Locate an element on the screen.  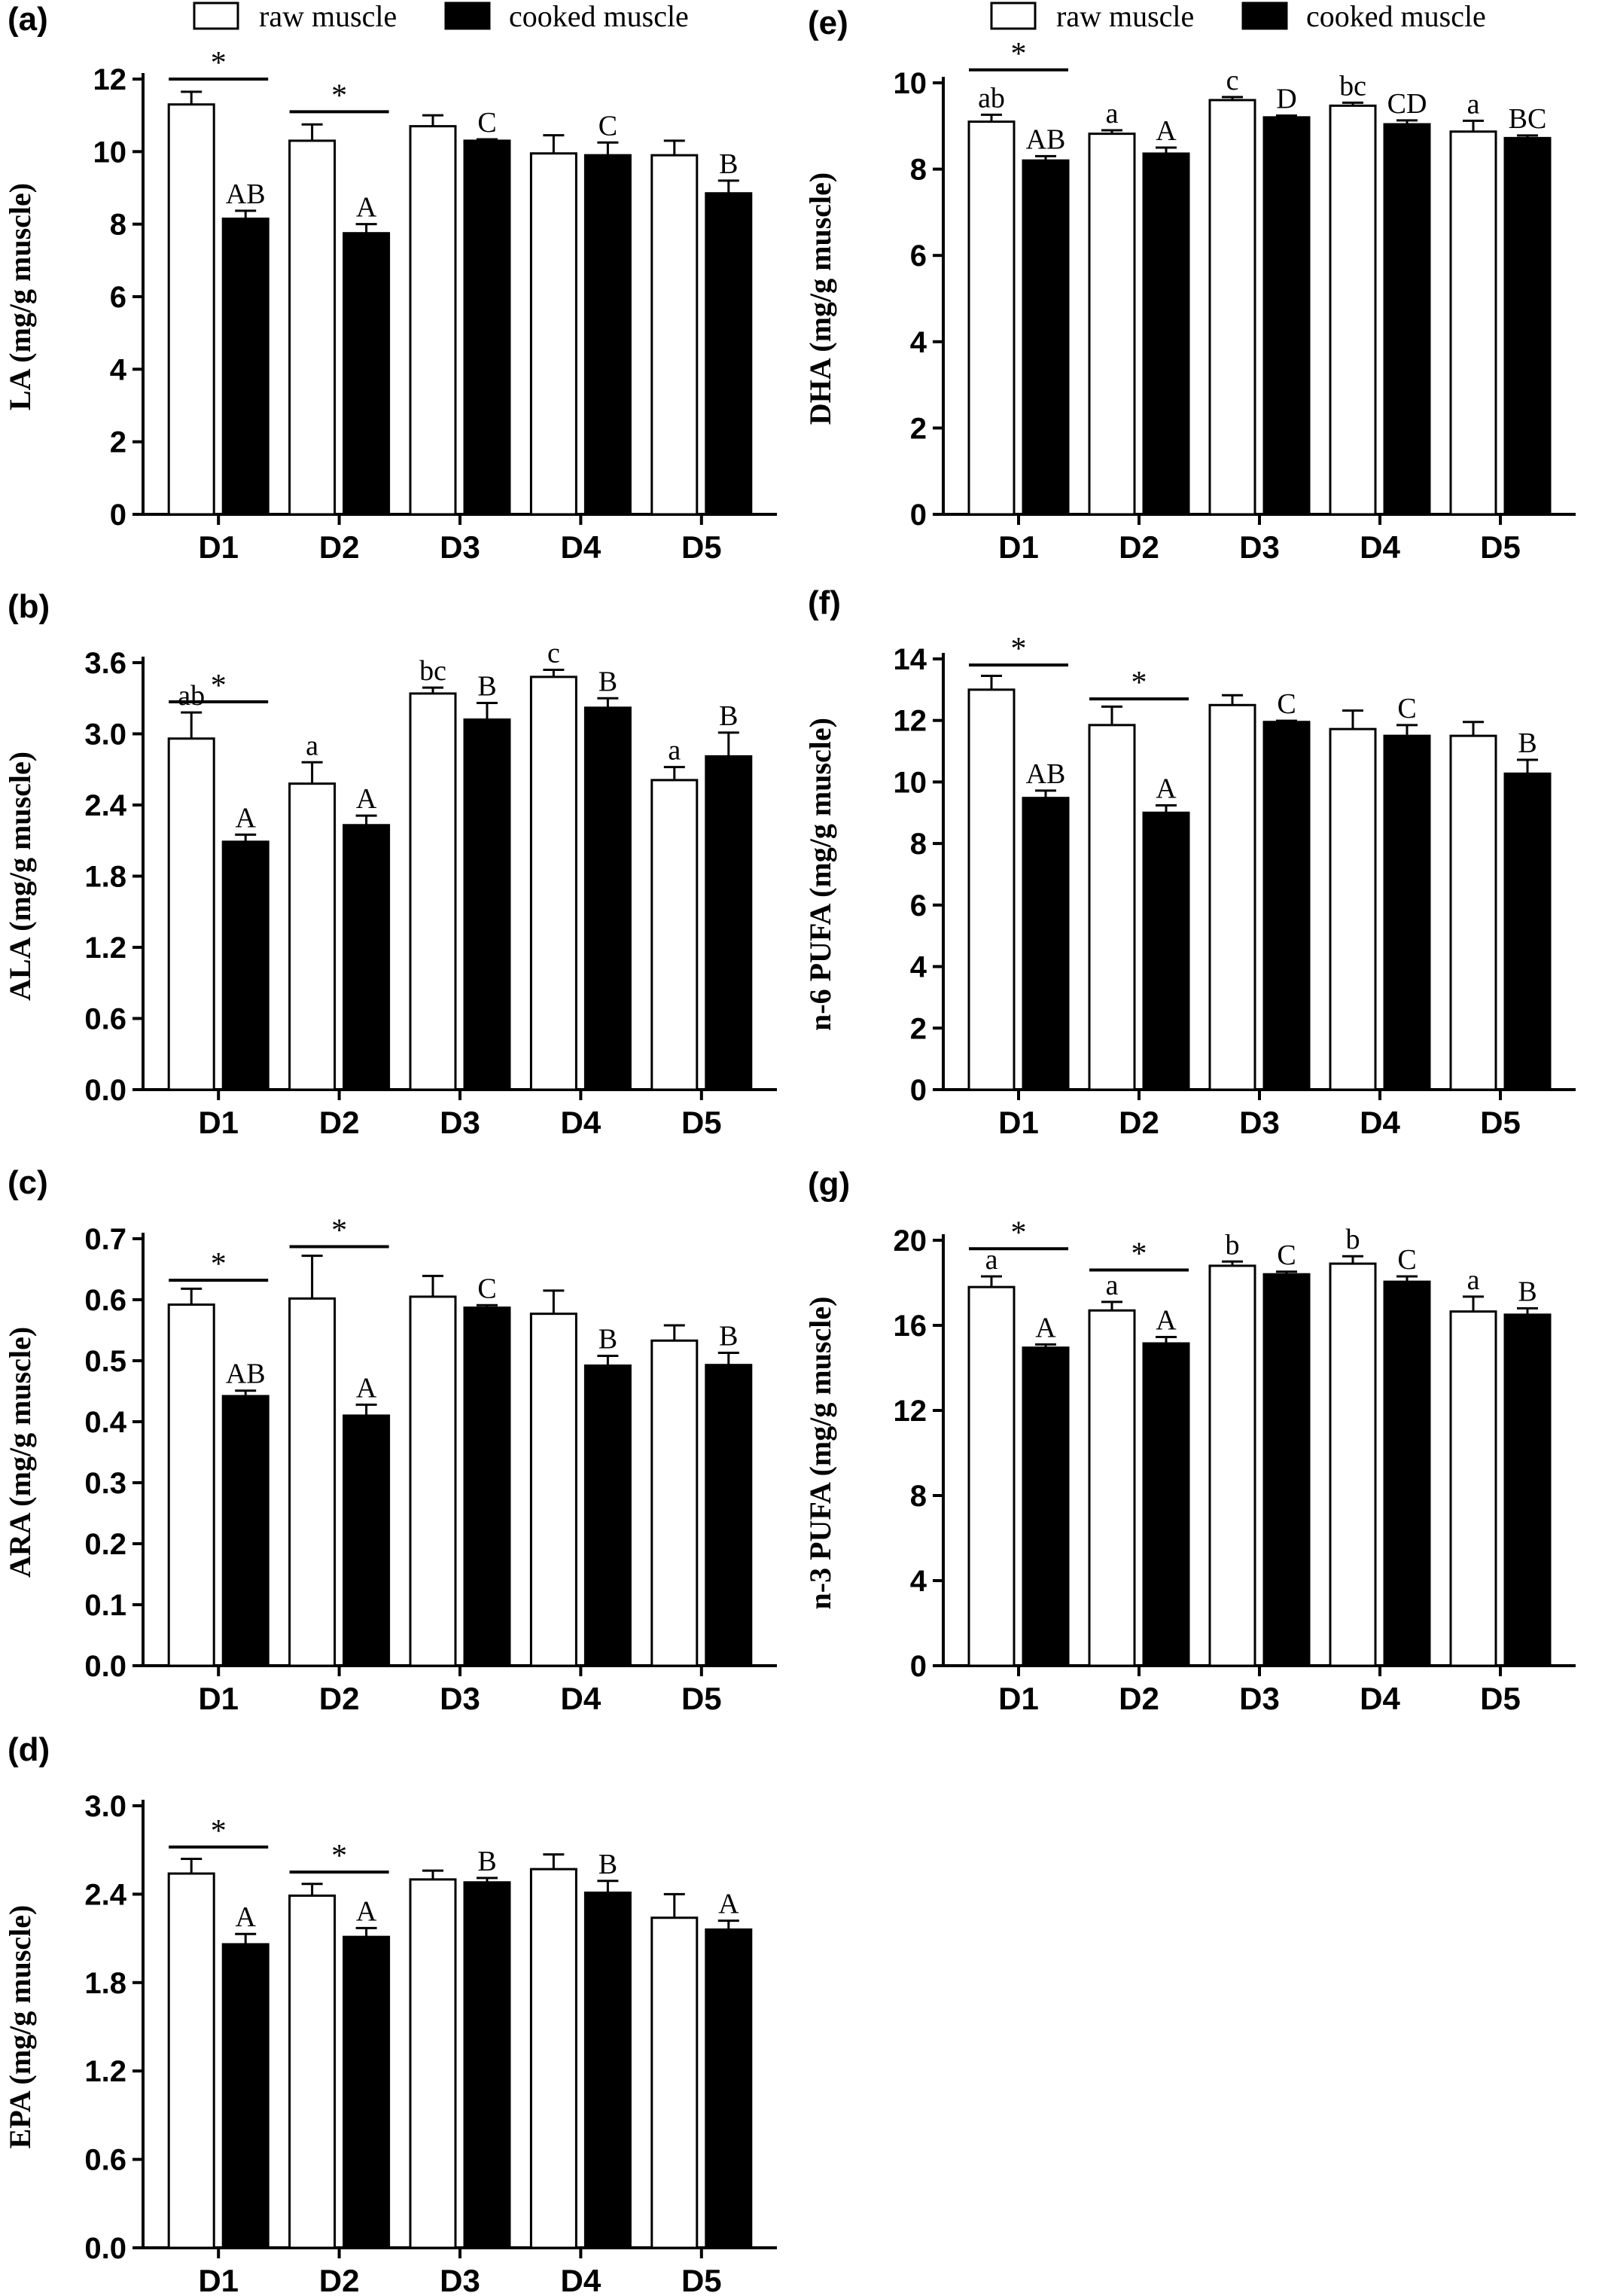
significance-letter: AB is located at coordinates (246, 194).